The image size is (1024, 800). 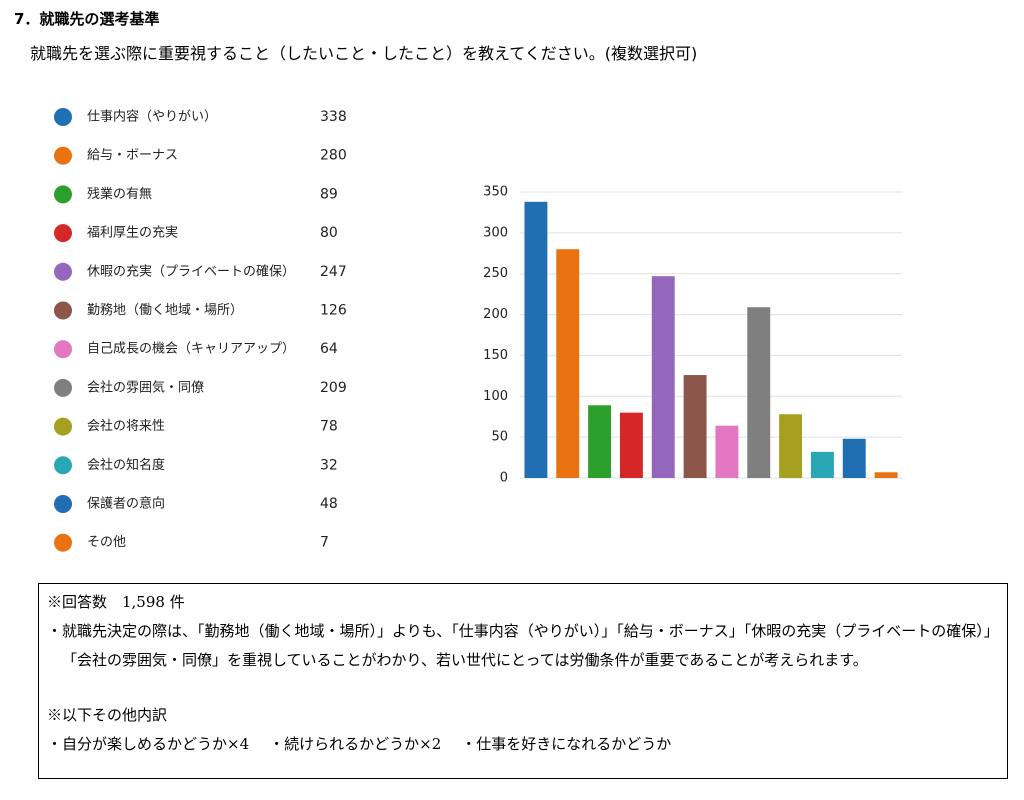 I want to click on legend-value: 32, so click(x=329, y=465).